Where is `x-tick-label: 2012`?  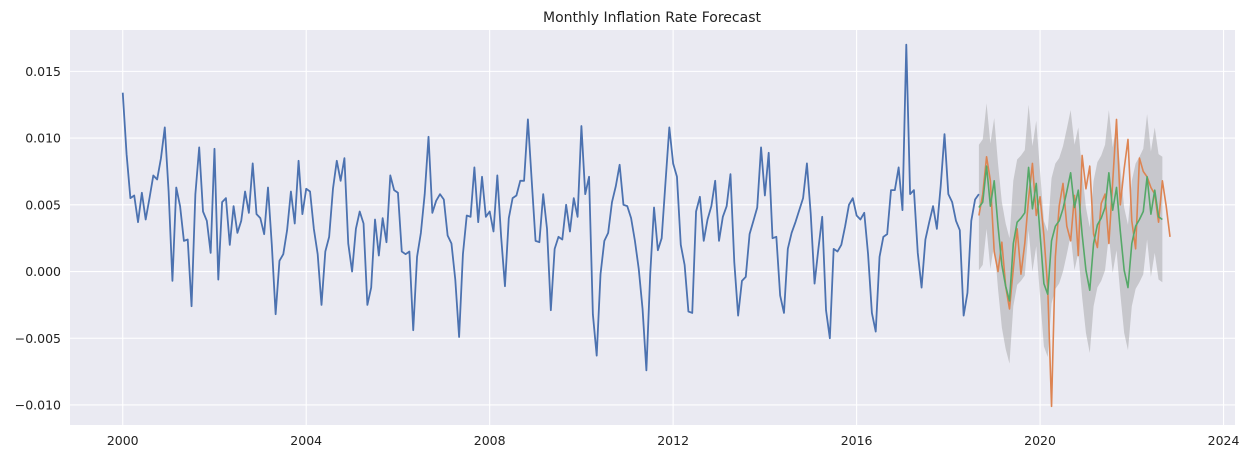 x-tick-label: 2012 is located at coordinates (673, 440).